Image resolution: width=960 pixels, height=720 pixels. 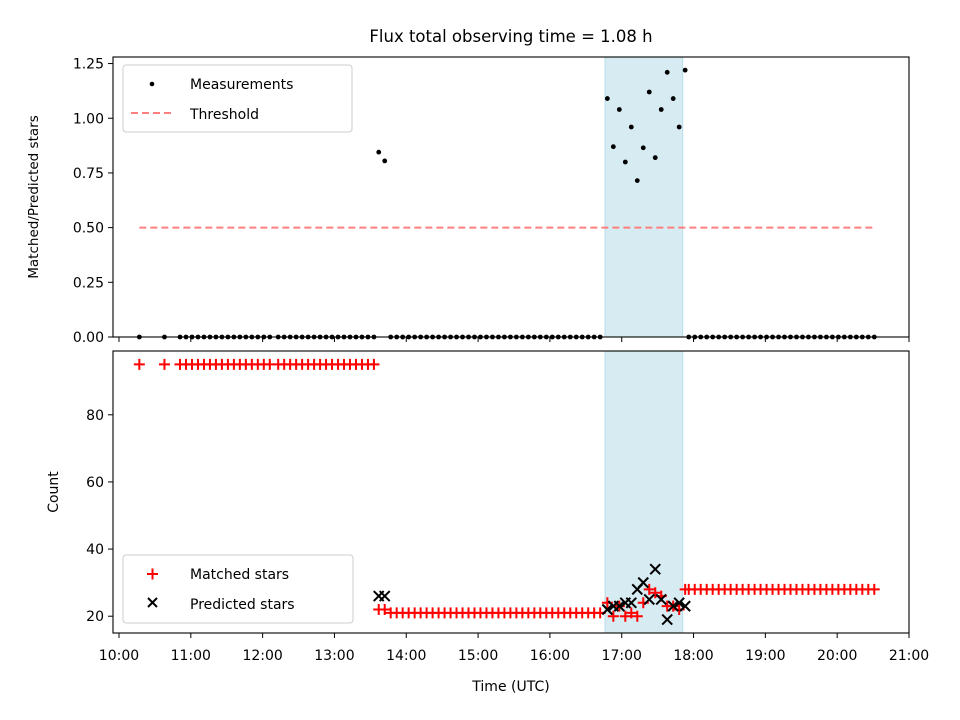 I want to click on x-tick-label: 16:00, so click(x=550, y=656).